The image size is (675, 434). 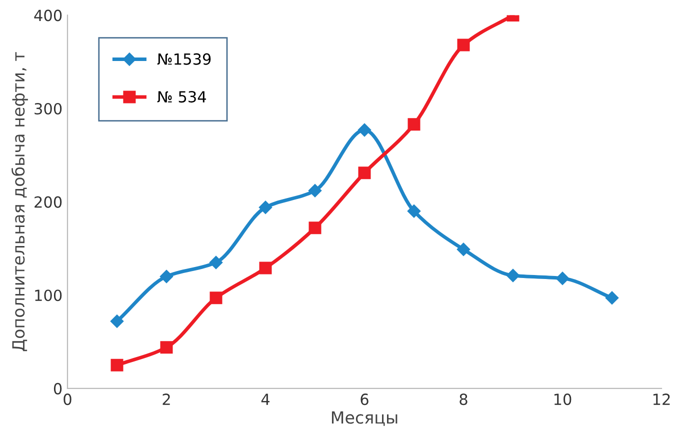 What do you see at coordinates (68, 400) in the screenshot?
I see `x-tick-label: 0` at bounding box center [68, 400].